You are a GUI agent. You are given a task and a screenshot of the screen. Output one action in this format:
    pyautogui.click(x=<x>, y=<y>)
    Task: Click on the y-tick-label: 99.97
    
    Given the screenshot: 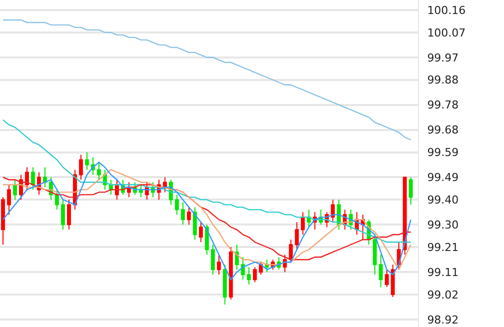 What is the action you would take?
    pyautogui.click(x=443, y=57)
    